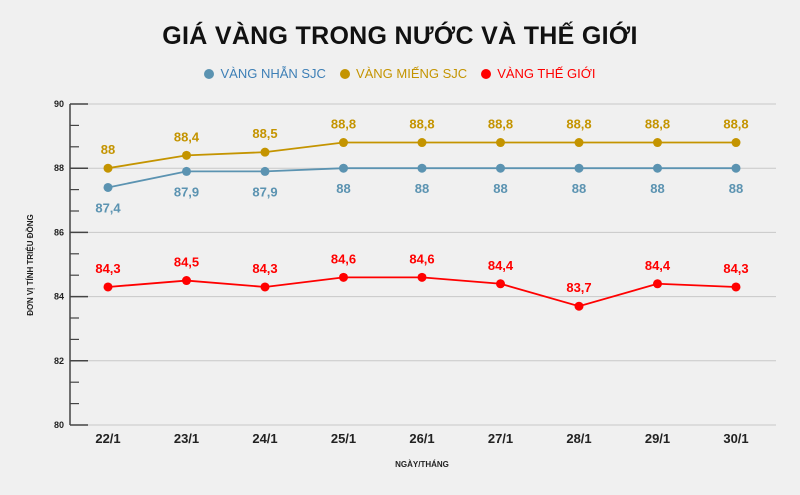  What do you see at coordinates (422, 464) in the screenshot?
I see `x-axis-label: NGÀY/THÁNG` at bounding box center [422, 464].